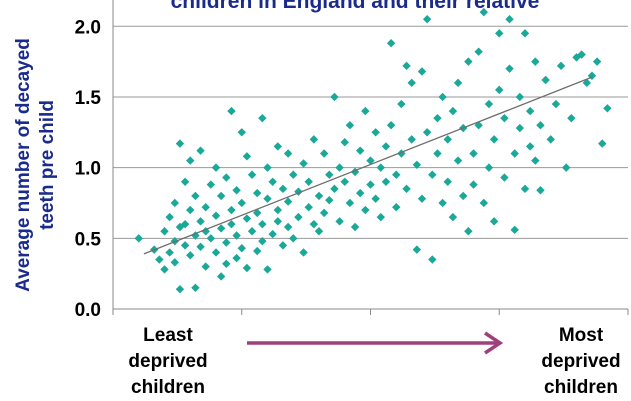  What do you see at coordinates (88, 27) in the screenshot?
I see `y-tick-label: 2.0` at bounding box center [88, 27].